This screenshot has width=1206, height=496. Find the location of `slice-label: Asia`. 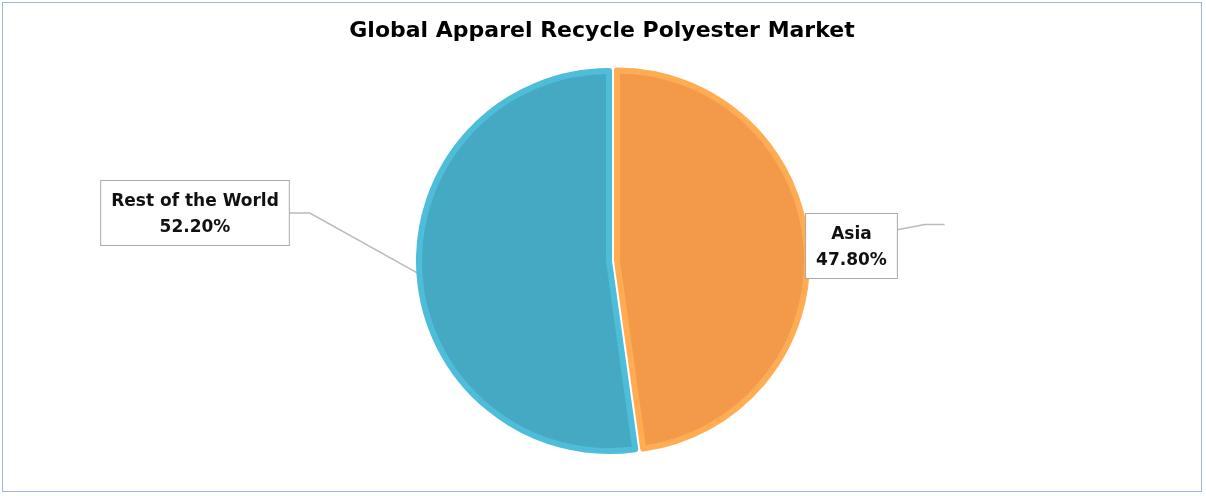

slice-label: Asia is located at coordinates (851, 232).